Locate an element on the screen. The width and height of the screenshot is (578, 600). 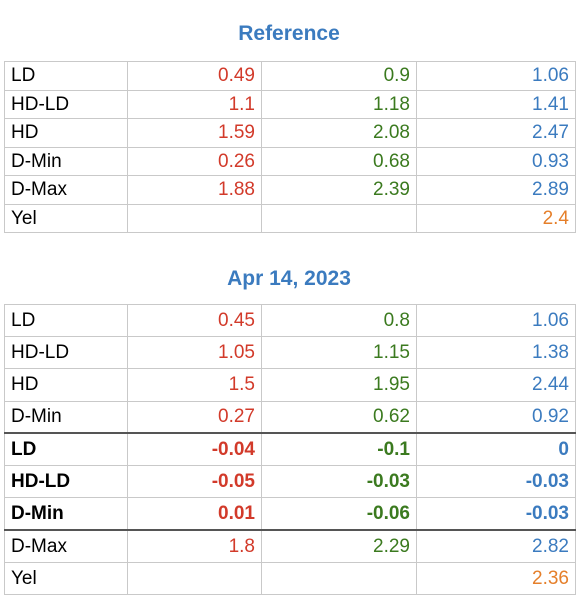
value-cell-3: 2.4 is located at coordinates (496, 218).